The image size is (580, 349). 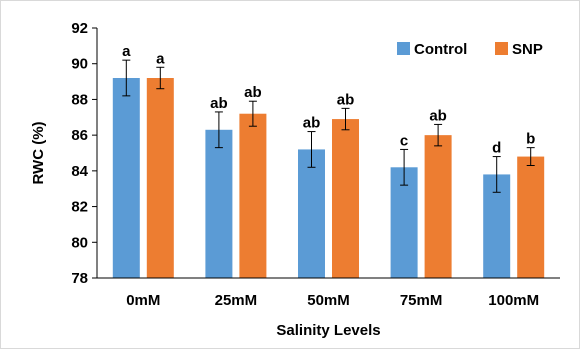 I want to click on significance-label: c, so click(x=404, y=140).